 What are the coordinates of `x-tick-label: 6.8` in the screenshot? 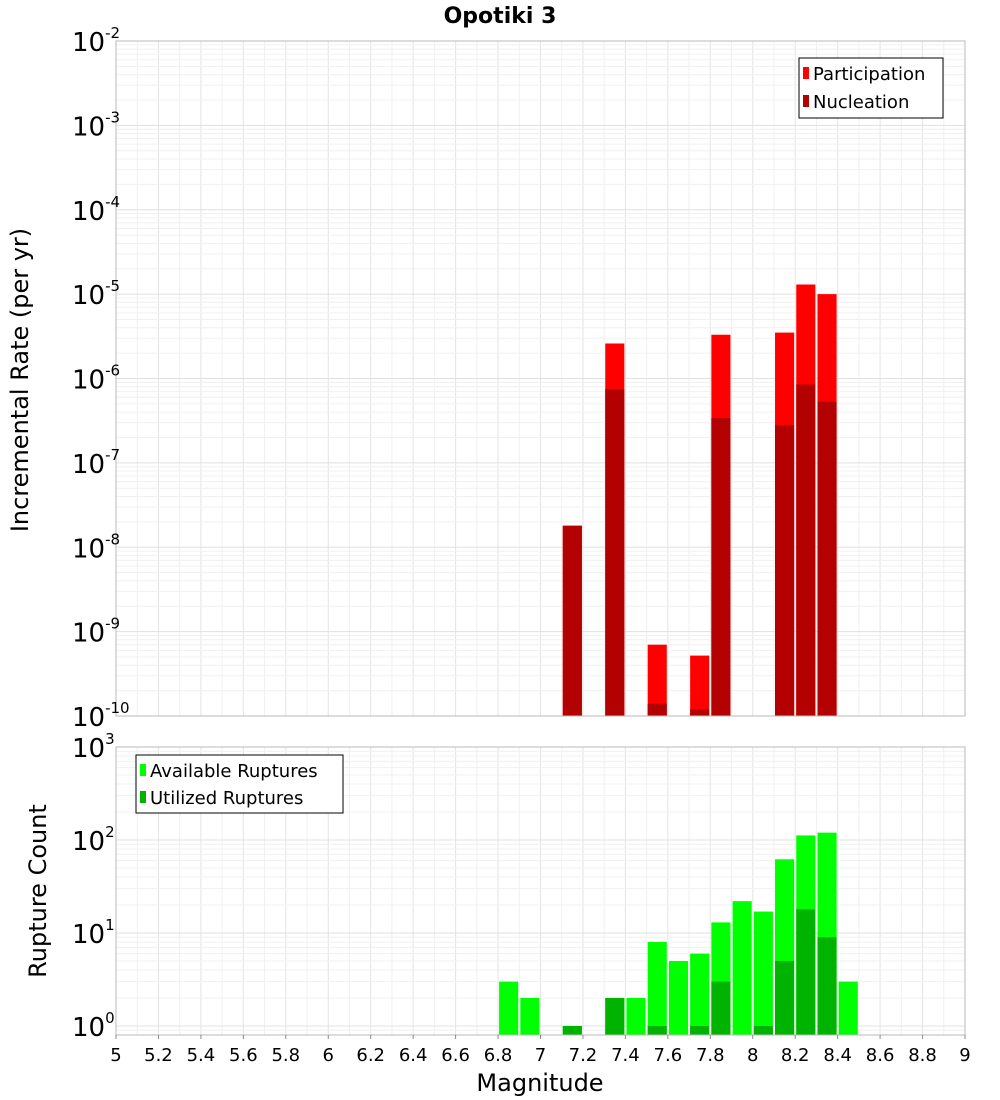 It's located at (498, 1055).